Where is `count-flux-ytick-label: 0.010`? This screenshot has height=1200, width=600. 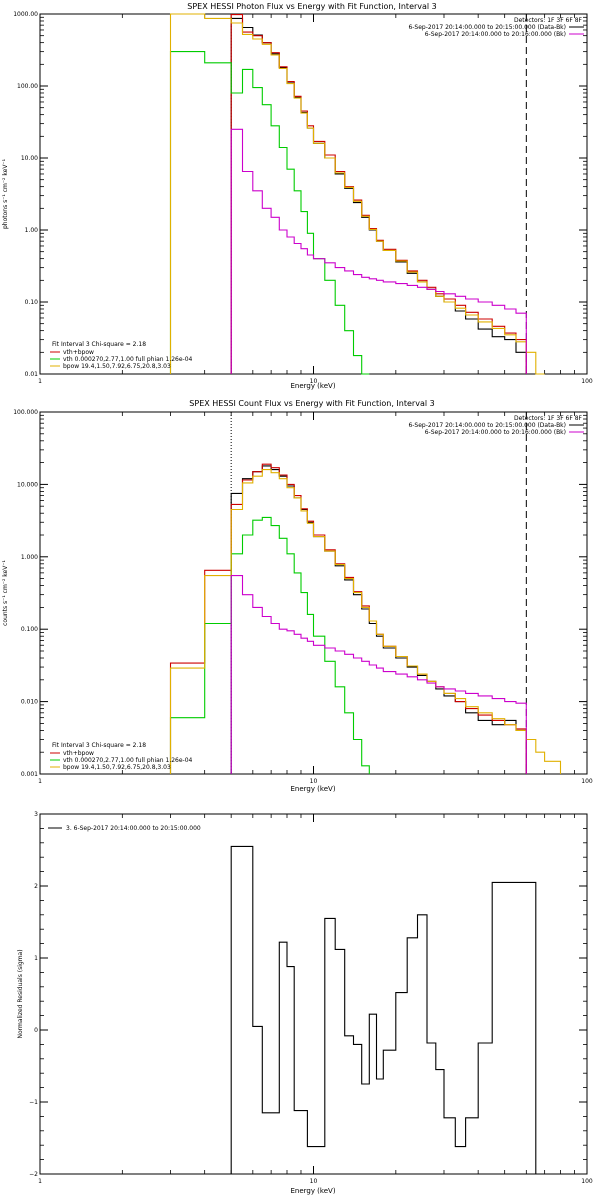 count-flux-ytick-label: 0.010 is located at coordinates (29, 702).